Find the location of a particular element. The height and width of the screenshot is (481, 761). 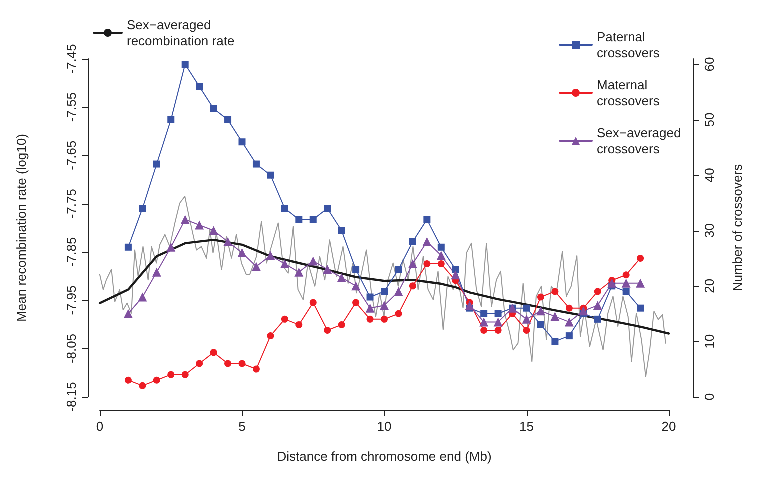

x-tick-label: 5 is located at coordinates (242, 426).